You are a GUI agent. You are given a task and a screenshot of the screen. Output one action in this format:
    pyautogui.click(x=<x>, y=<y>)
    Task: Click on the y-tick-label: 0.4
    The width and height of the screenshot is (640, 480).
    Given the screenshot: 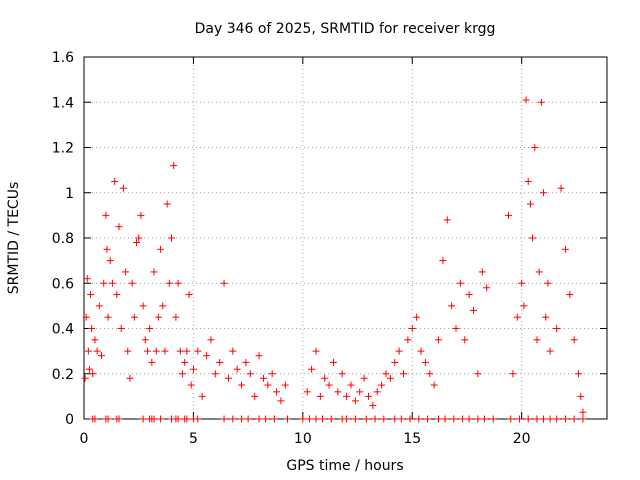 What is the action you would take?
    pyautogui.click(x=63, y=330)
    